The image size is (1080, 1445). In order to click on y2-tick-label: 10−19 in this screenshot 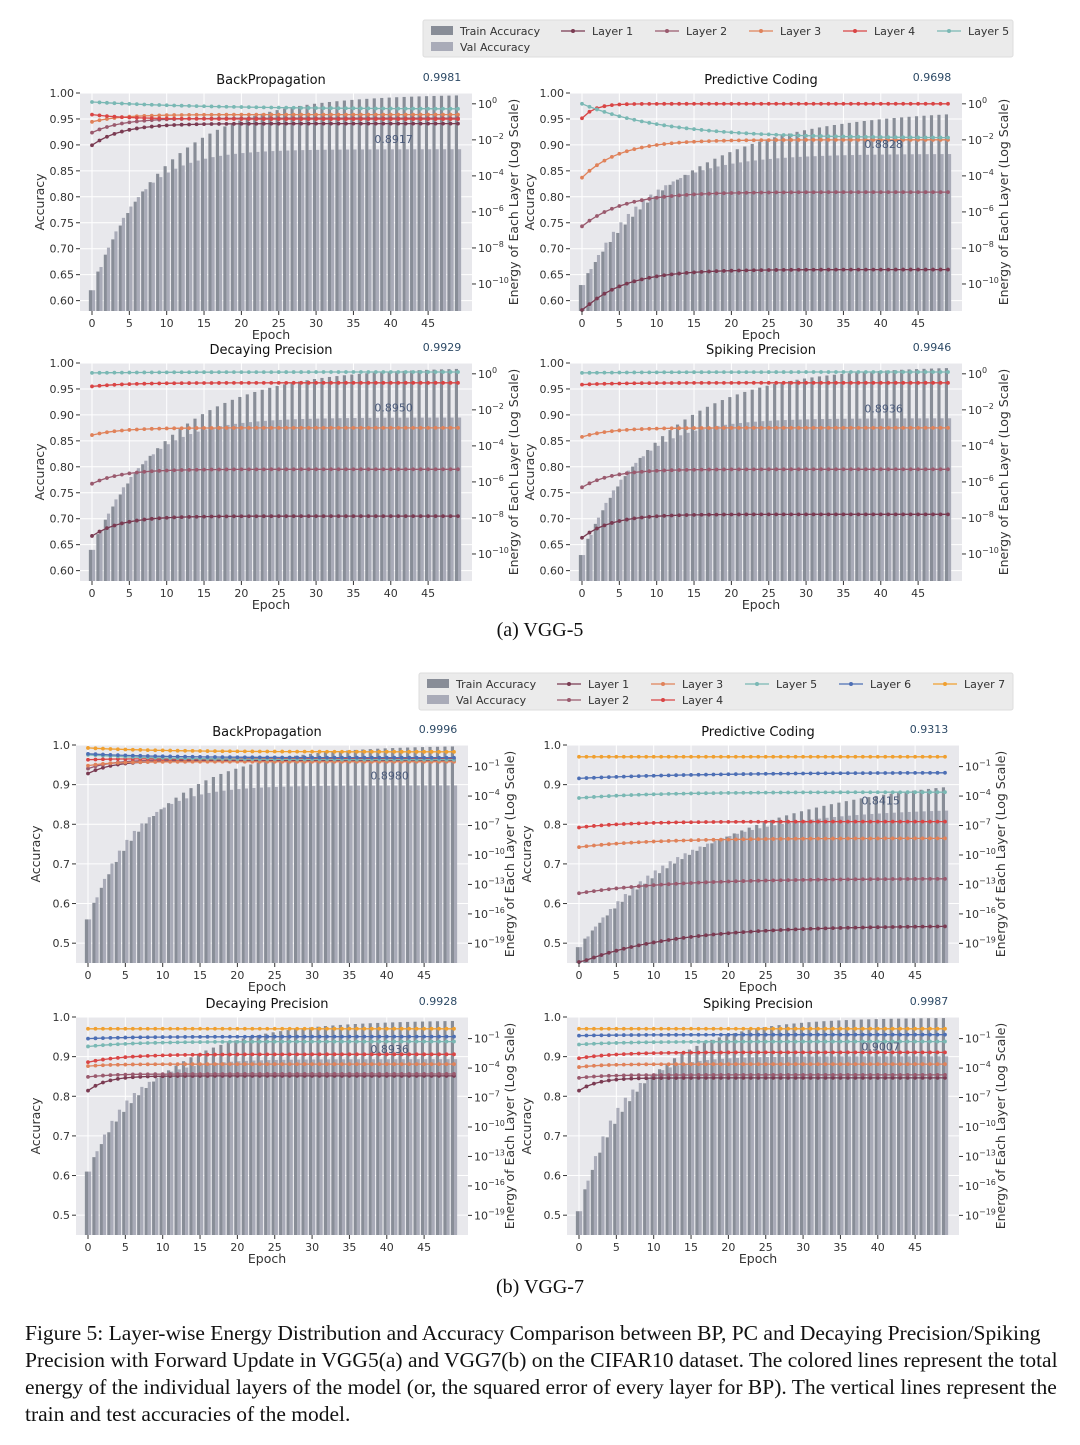, I will do `click(980, 942)`.